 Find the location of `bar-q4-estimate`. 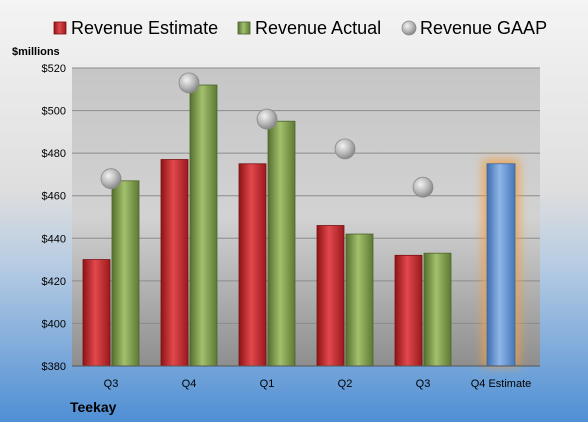

bar-q4-estimate is located at coordinates (501, 265).